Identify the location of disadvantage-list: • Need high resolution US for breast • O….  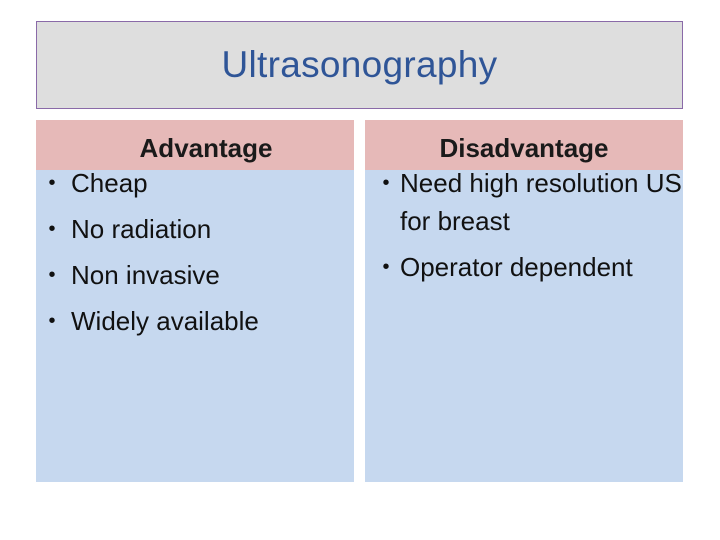
(524, 225).